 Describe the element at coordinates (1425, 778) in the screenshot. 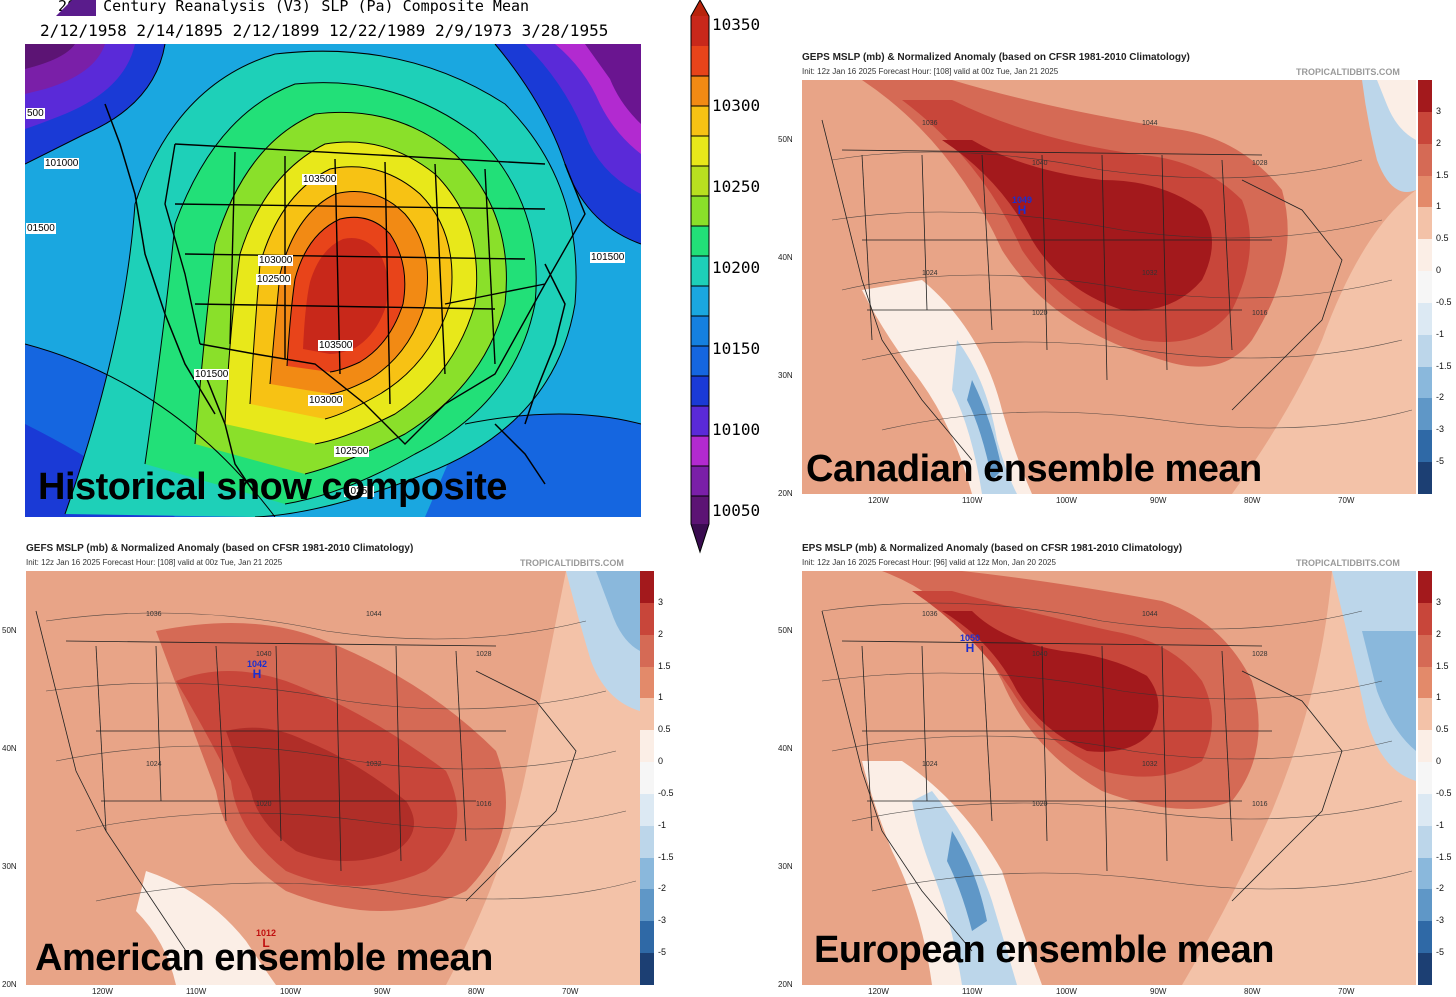

I see `european-anomaly-colorbar` at that location.